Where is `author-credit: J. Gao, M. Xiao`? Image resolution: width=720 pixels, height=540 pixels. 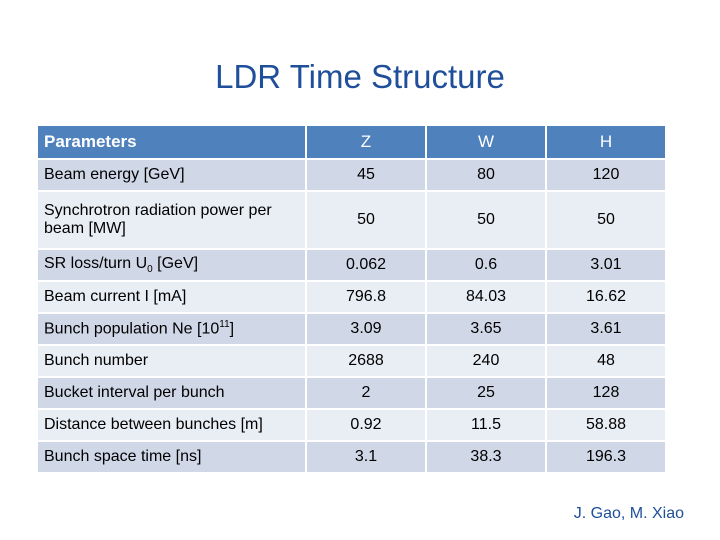
author-credit: J. Gao, M. Xiao is located at coordinates (628, 513).